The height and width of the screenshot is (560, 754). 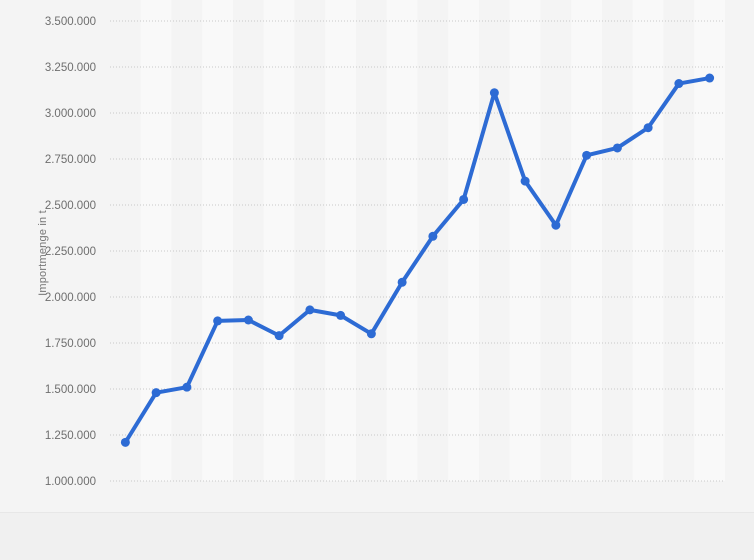 I want to click on y-axis-tick-label: 3.000.000, so click(x=70, y=114).